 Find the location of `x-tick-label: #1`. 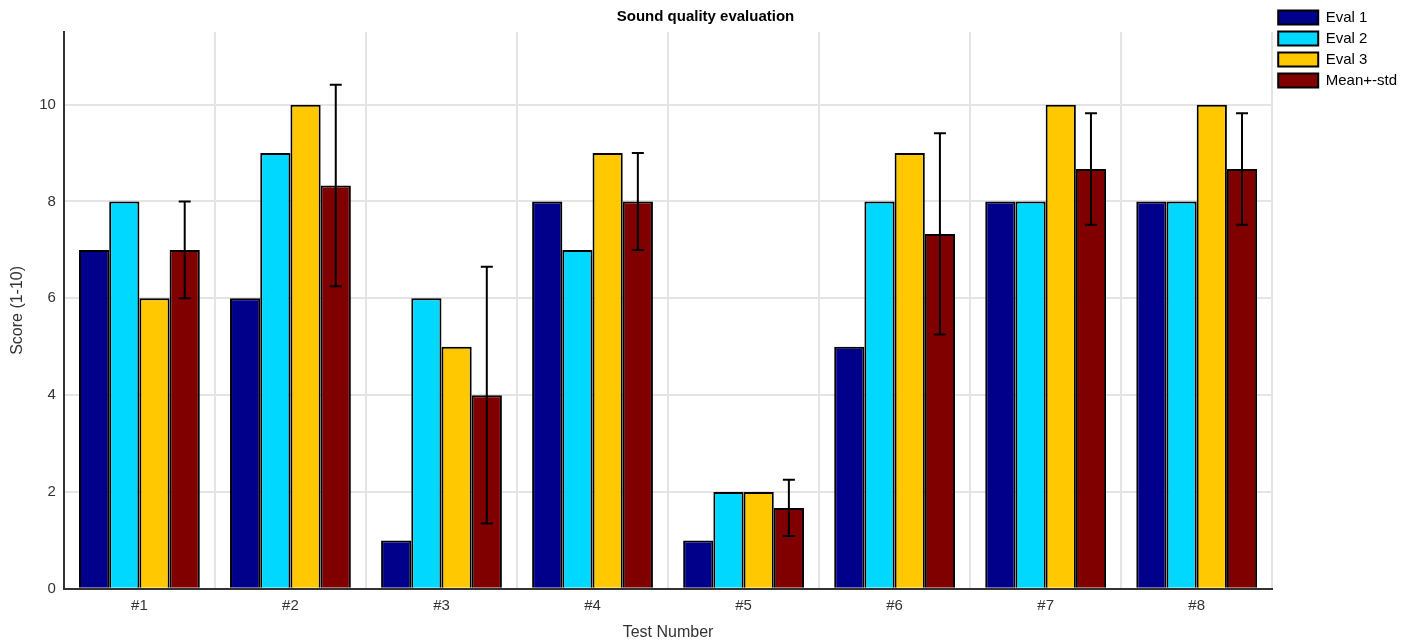

x-tick-label: #1 is located at coordinates (139, 604).